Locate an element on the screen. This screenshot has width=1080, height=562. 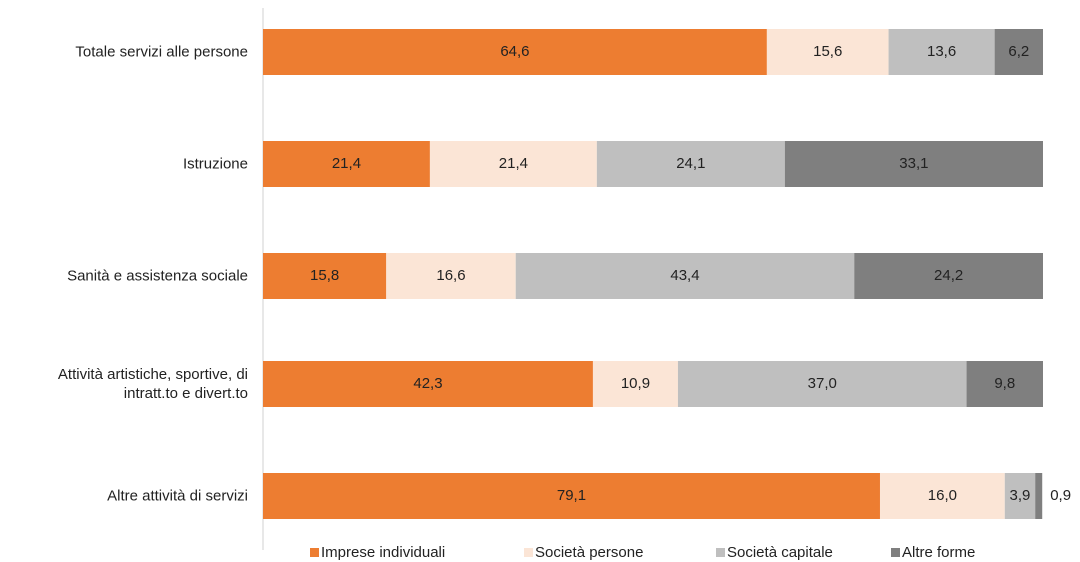
value-label: 16,0 is located at coordinates (942, 495).